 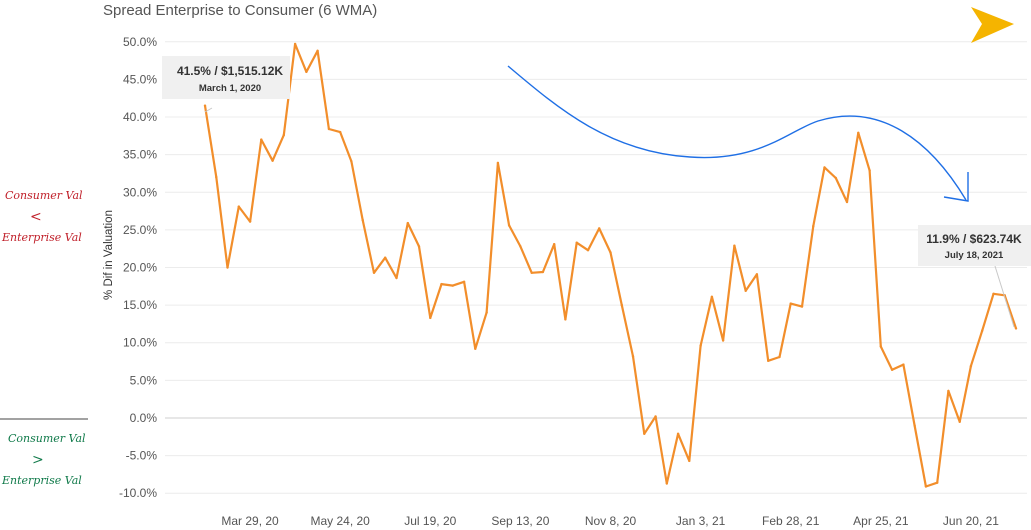 What do you see at coordinates (140, 42) in the screenshot?
I see `y-tick-label: 50.0%` at bounding box center [140, 42].